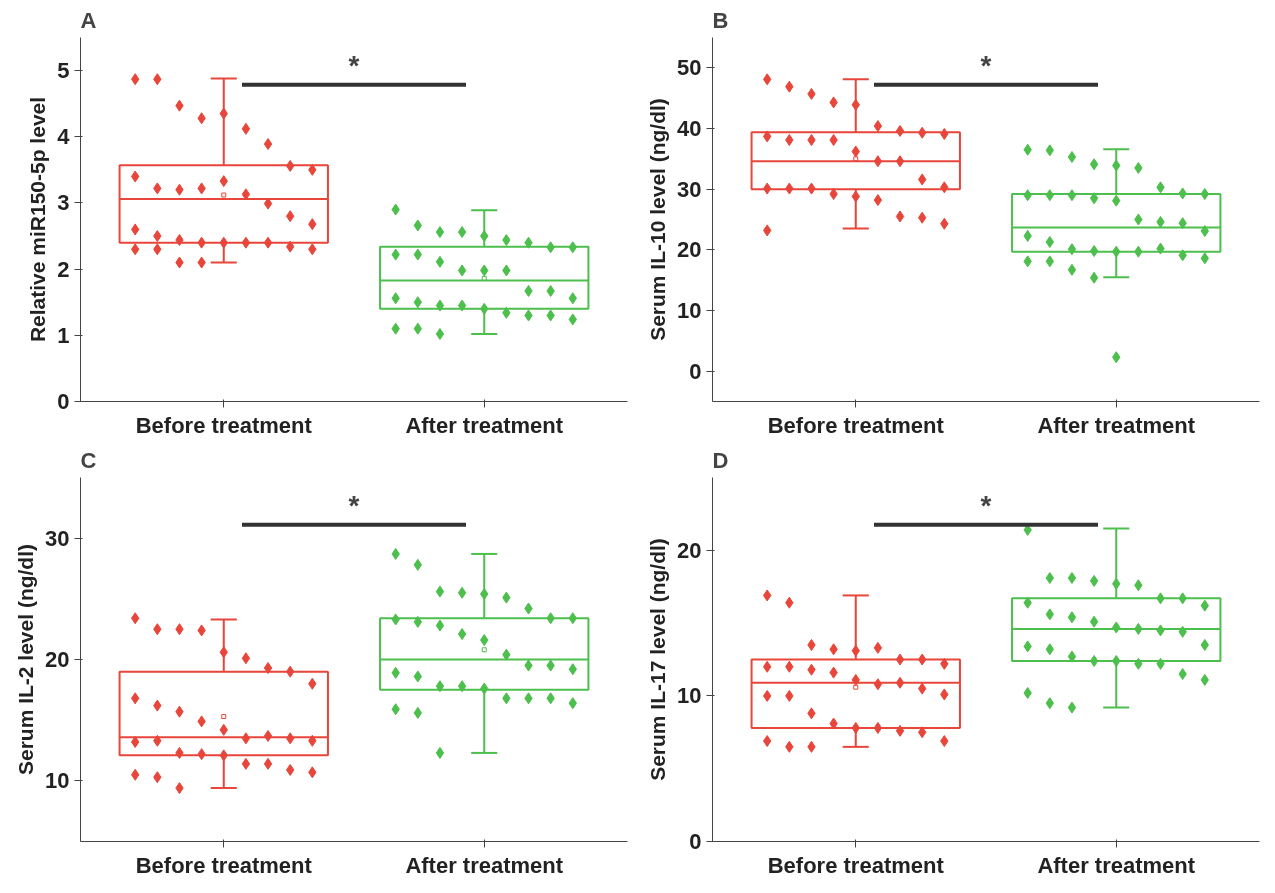 The height and width of the screenshot is (893, 1275). Describe the element at coordinates (720, 20) in the screenshot. I see `chart-title: B` at that location.